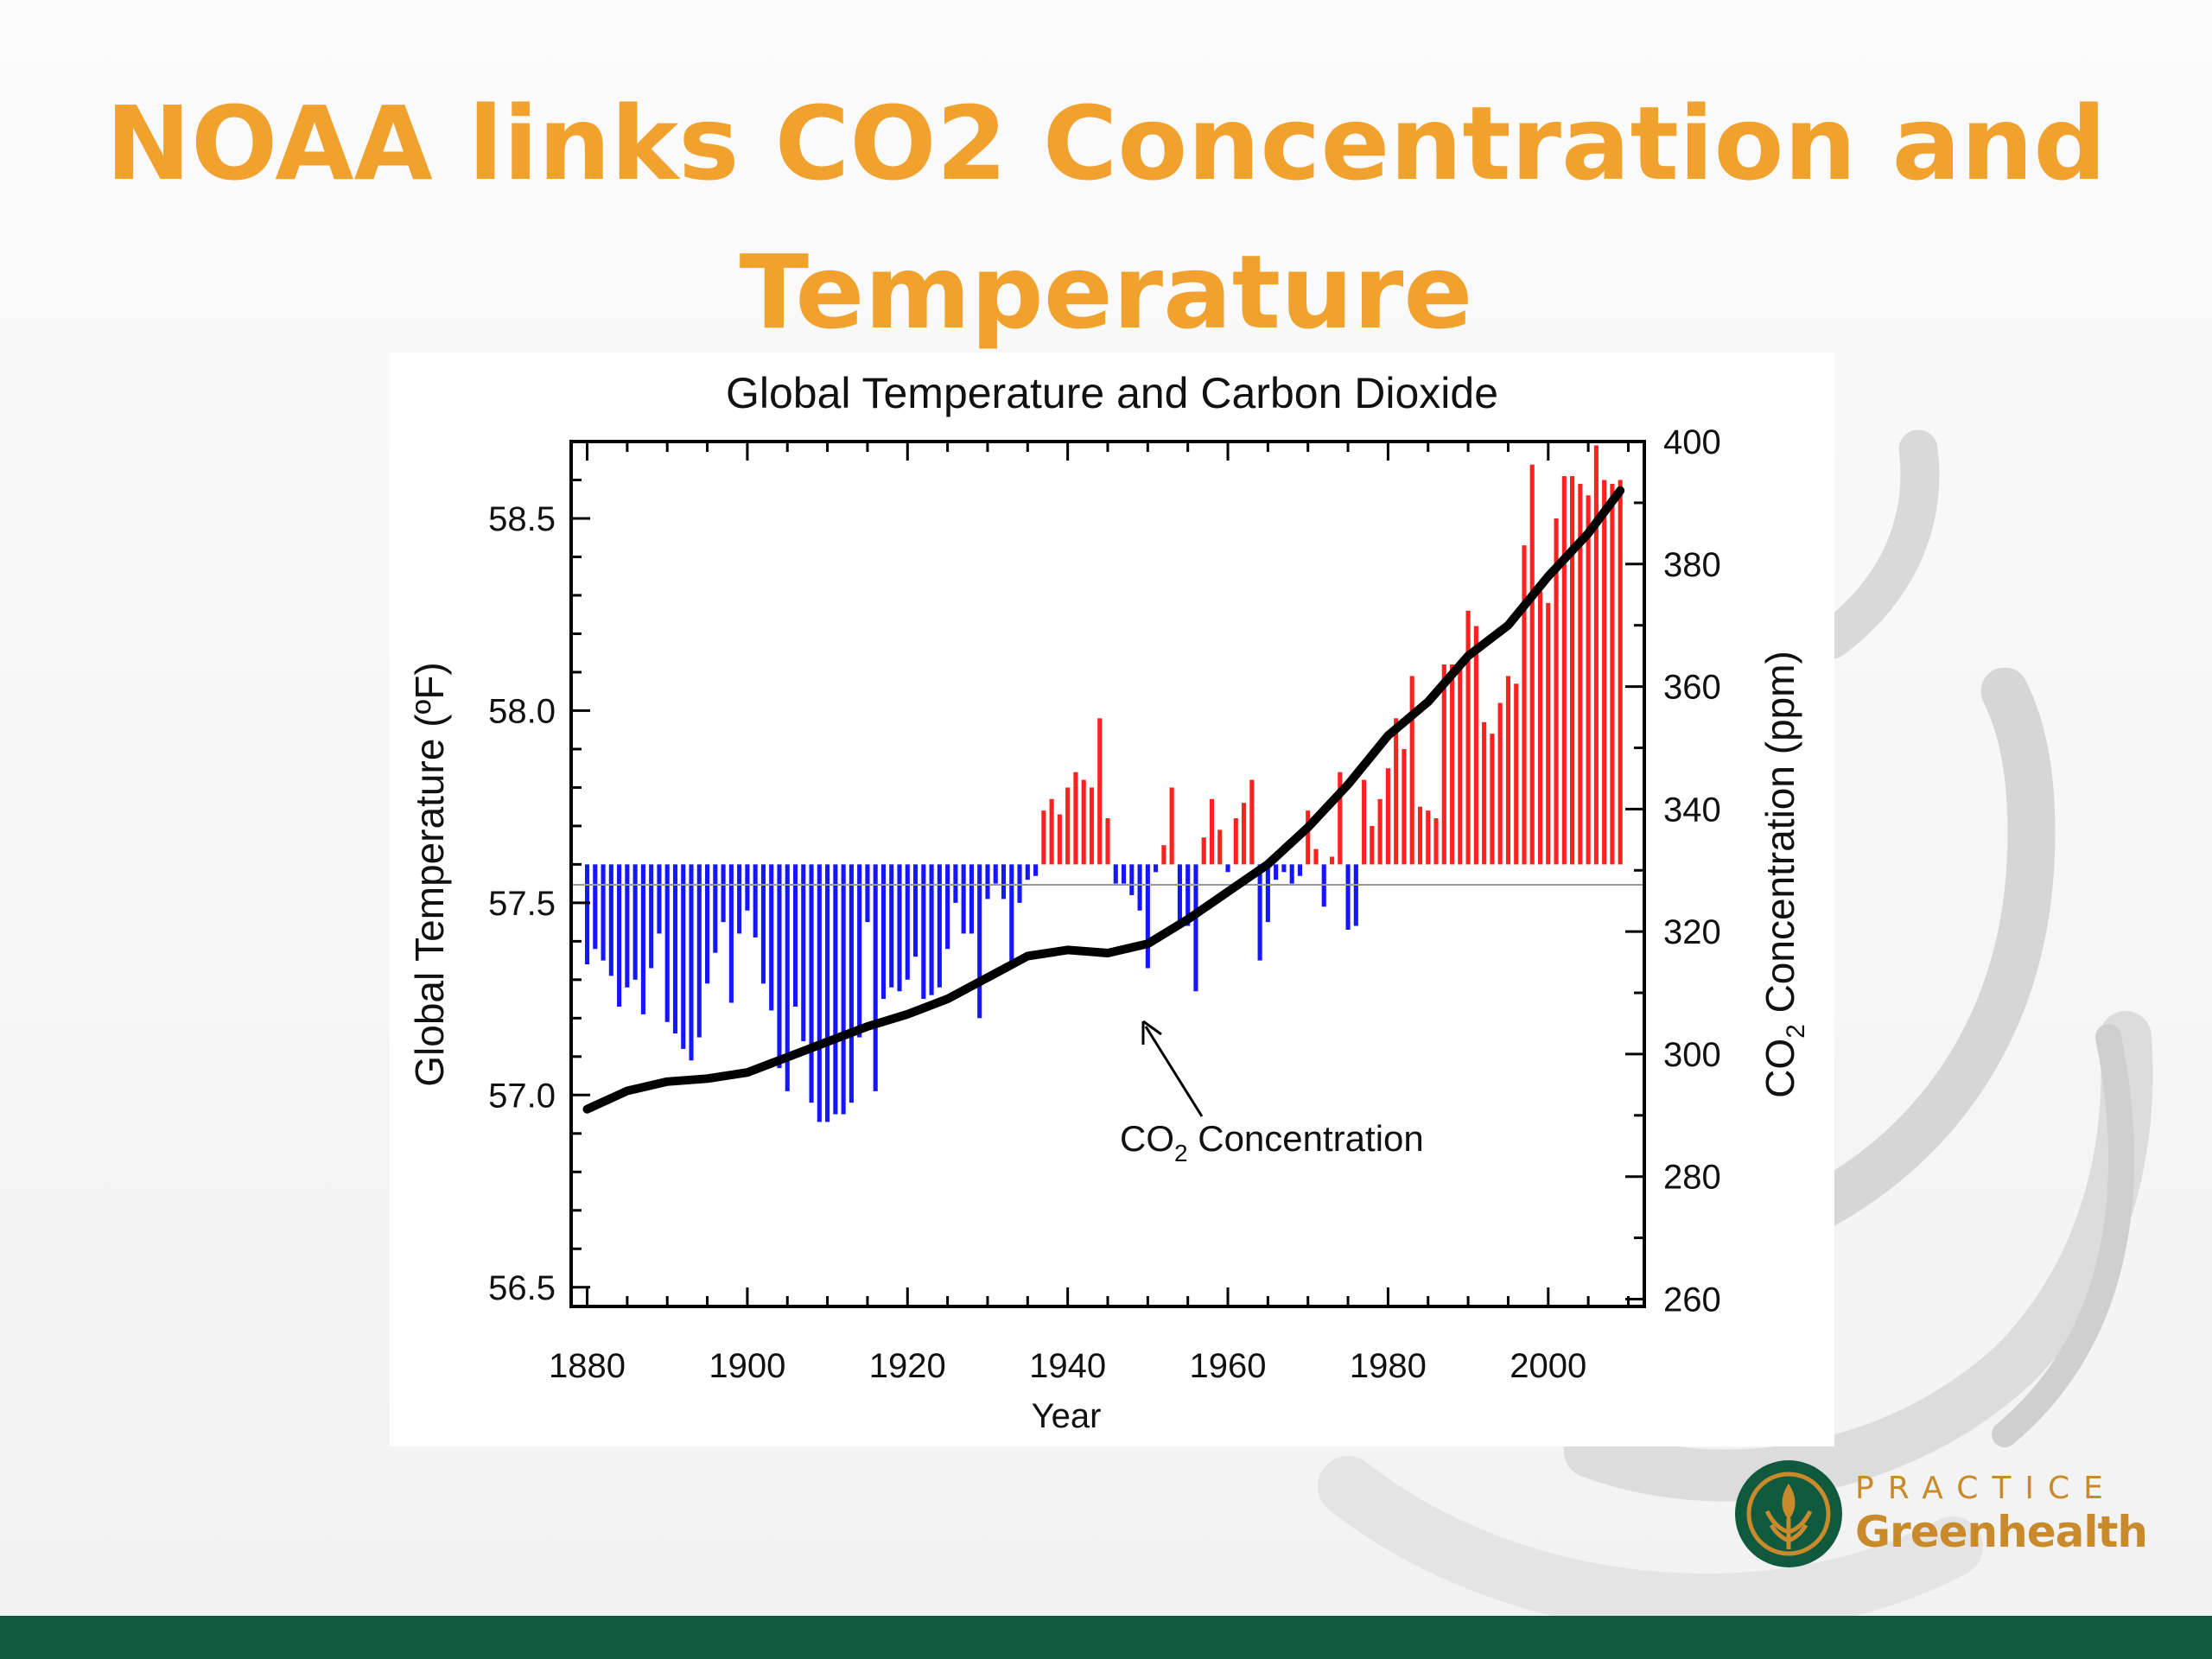 The width and height of the screenshot is (2212, 1659). Describe the element at coordinates (1188, 895) in the screenshot. I see `temperature-bar-1955` at that location.